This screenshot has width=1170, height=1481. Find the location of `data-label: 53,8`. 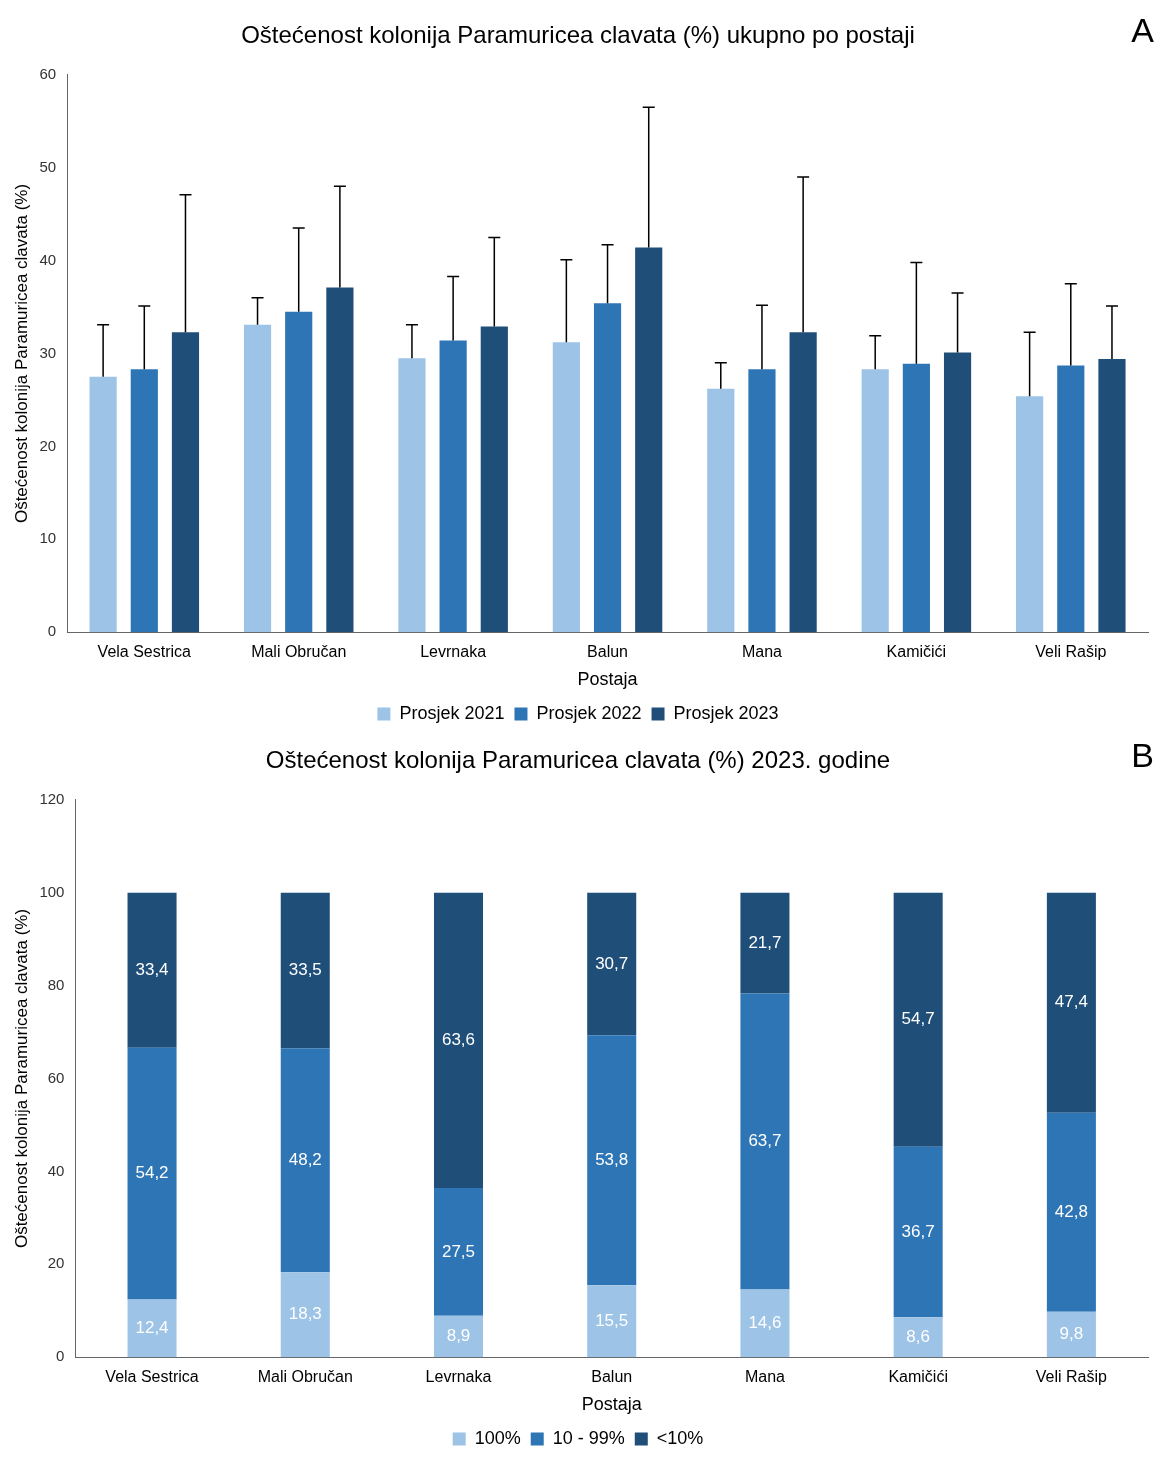

data-label: 53,8 is located at coordinates (612, 1159).